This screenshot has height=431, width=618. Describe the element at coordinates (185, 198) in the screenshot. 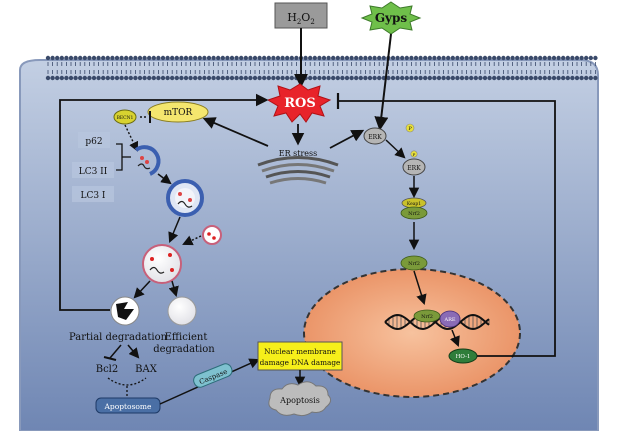

I see `autophagosome` at that location.